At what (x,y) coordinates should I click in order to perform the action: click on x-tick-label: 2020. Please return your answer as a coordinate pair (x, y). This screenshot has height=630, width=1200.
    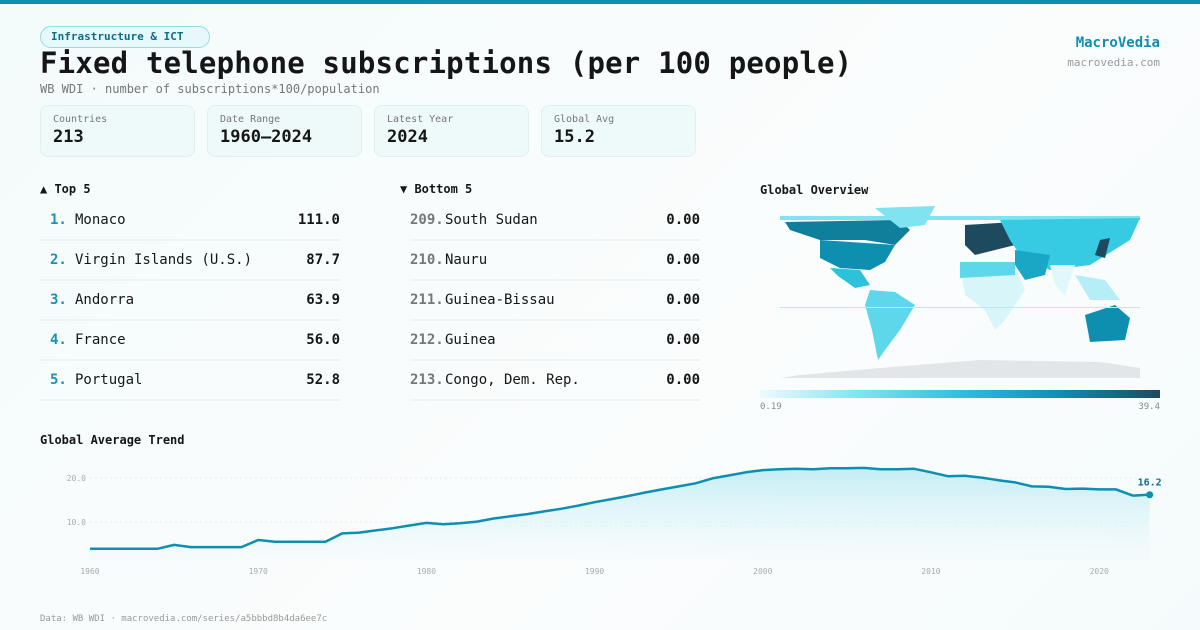
    Looking at the image, I should click on (1099, 571).